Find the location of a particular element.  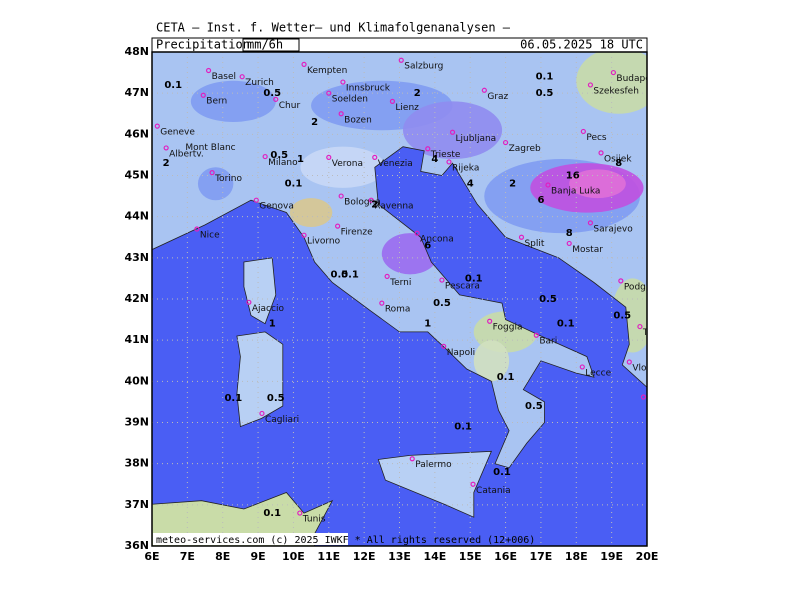

lat-tick-label: 36N is located at coordinates (136, 545).